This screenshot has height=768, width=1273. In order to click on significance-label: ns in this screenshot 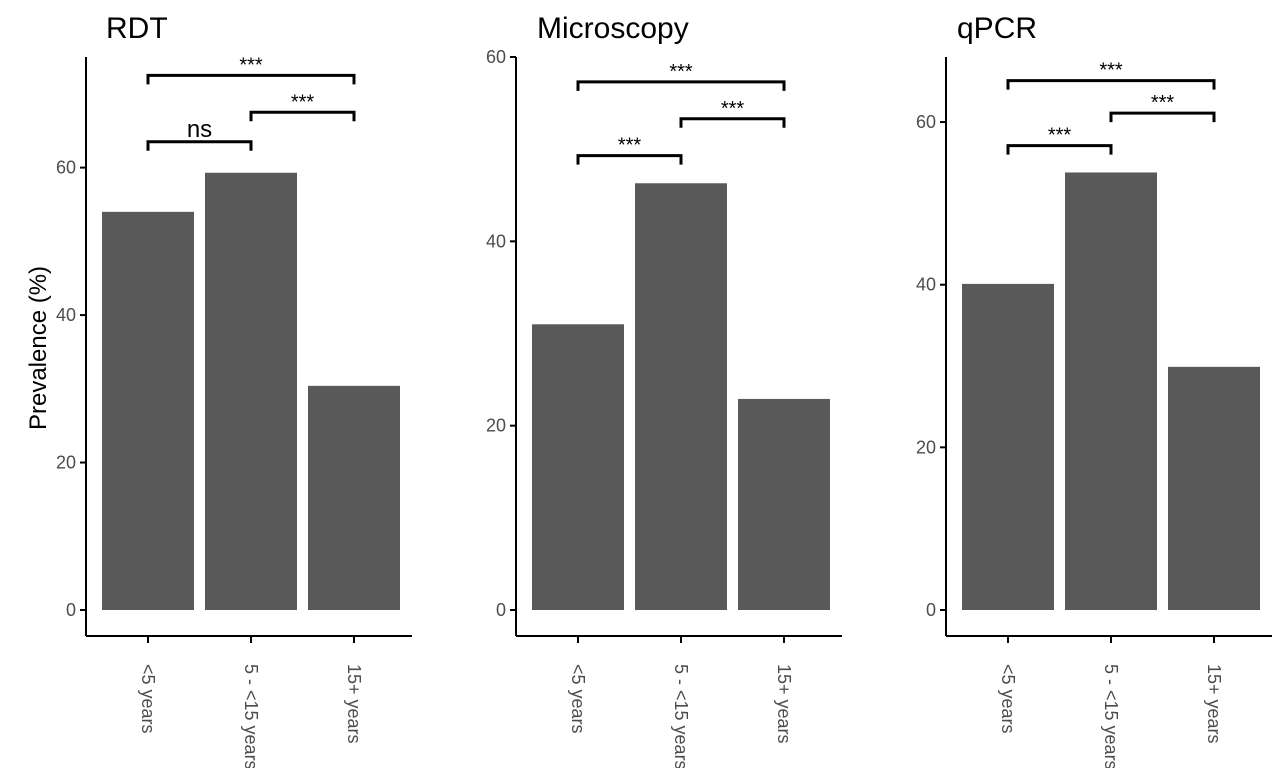, I will do `click(199, 129)`.